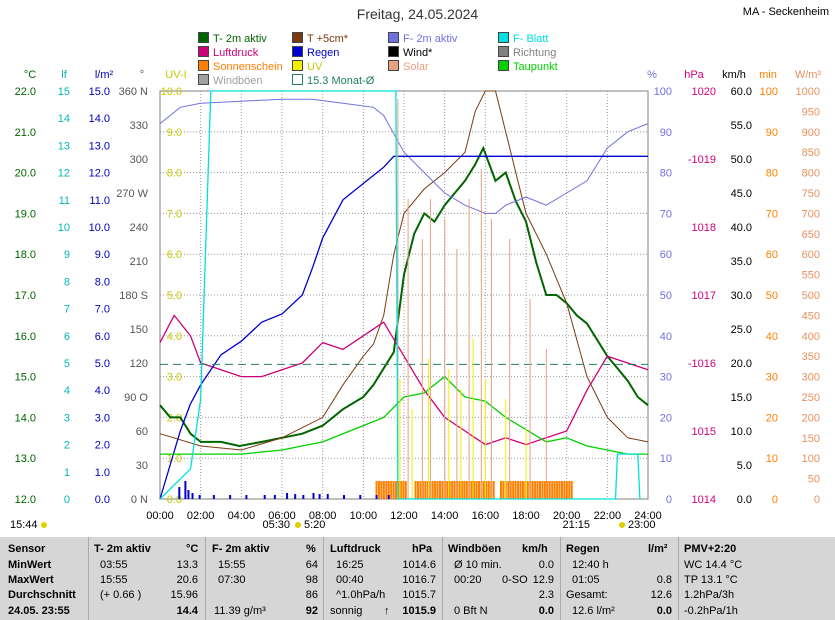 The width and height of the screenshot is (835, 620). Describe the element at coordinates (25, 296) in the screenshot. I see `y-tick-temp: 17.0` at that location.